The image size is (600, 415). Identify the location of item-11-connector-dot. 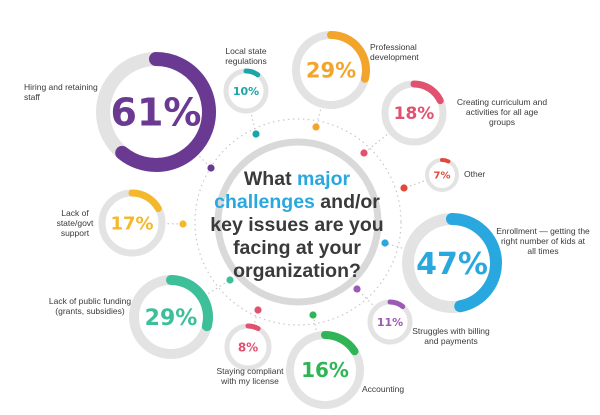
(183, 224).